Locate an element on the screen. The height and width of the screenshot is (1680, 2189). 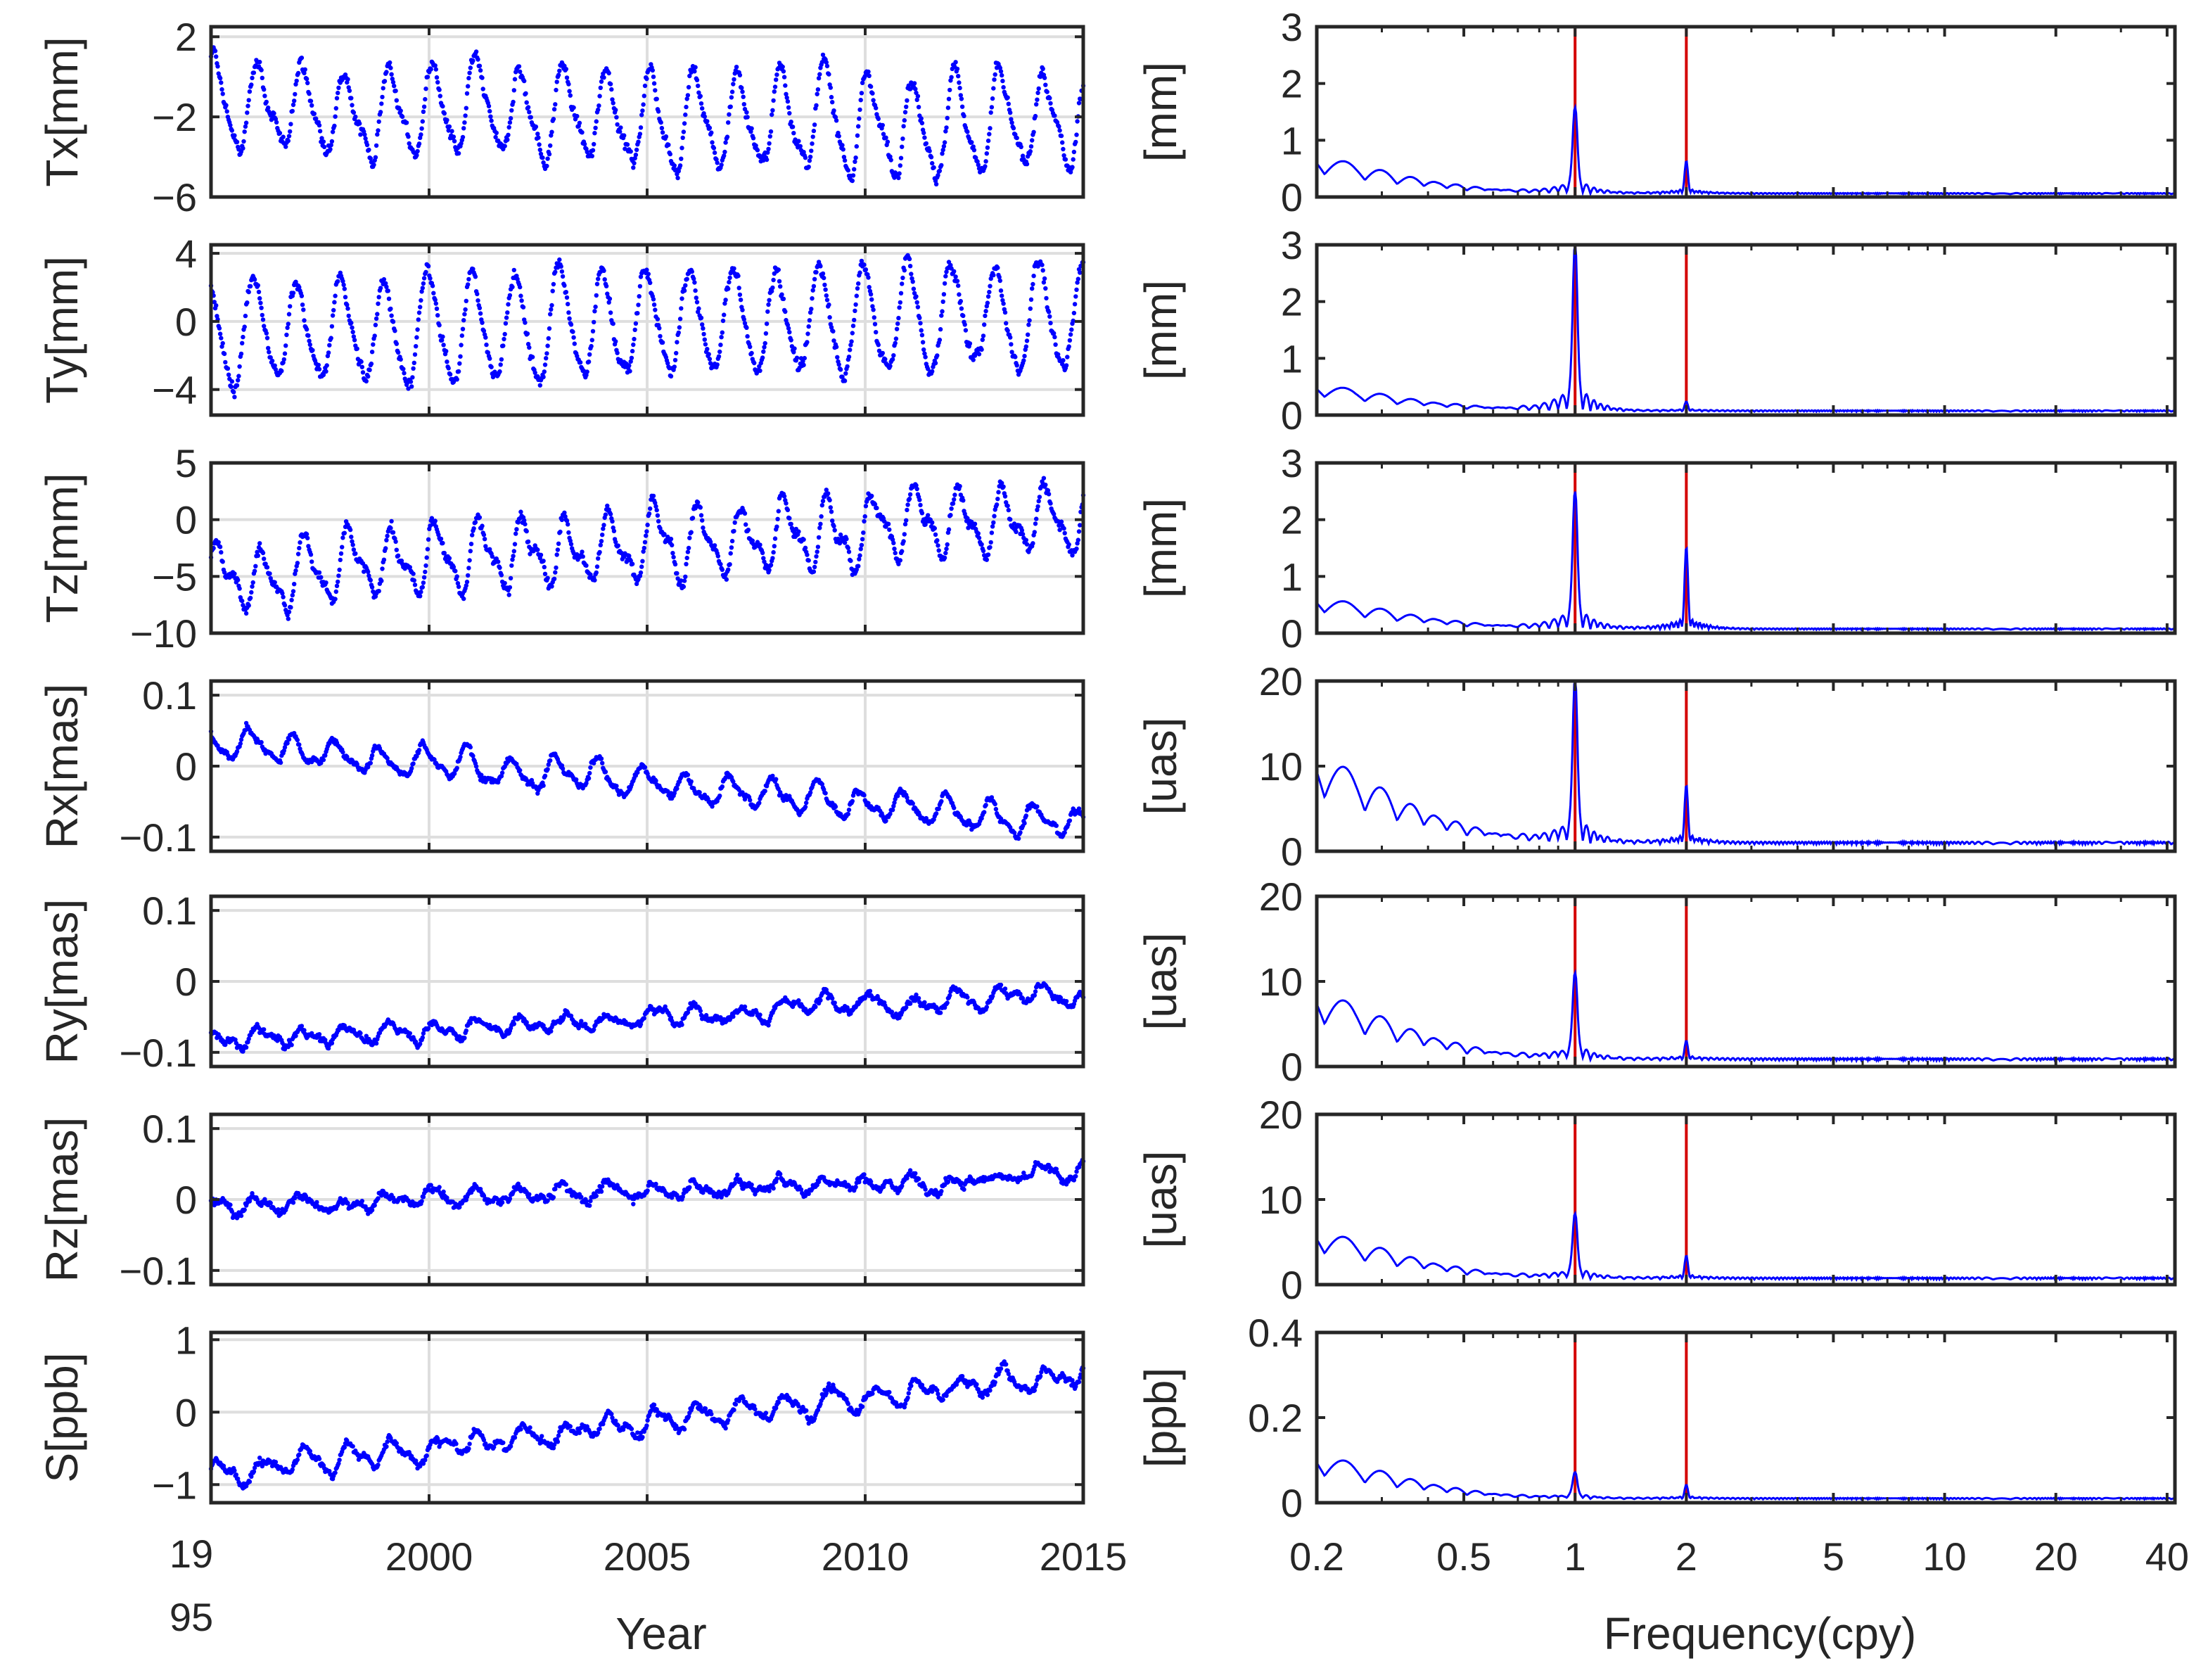
axes-frame is located at coordinates (1746, 330).